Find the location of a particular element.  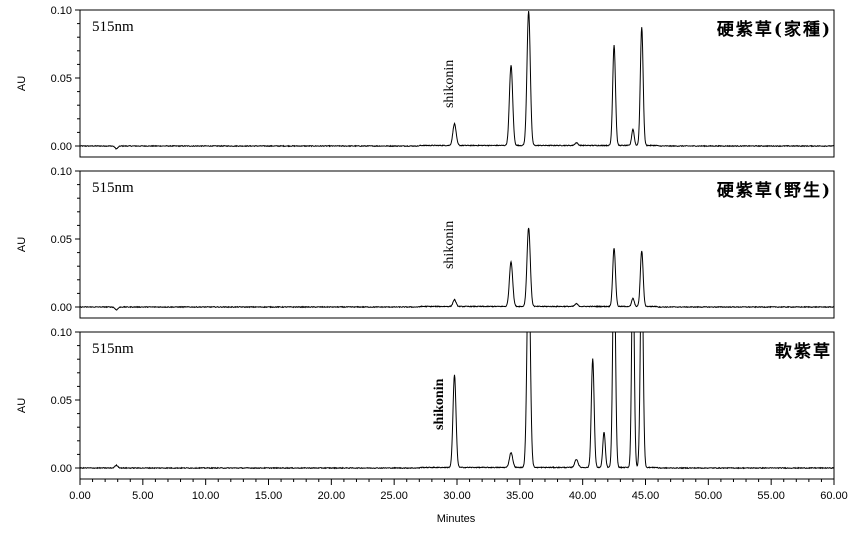

x-tick-label: 45.00 is located at coordinates (646, 496).